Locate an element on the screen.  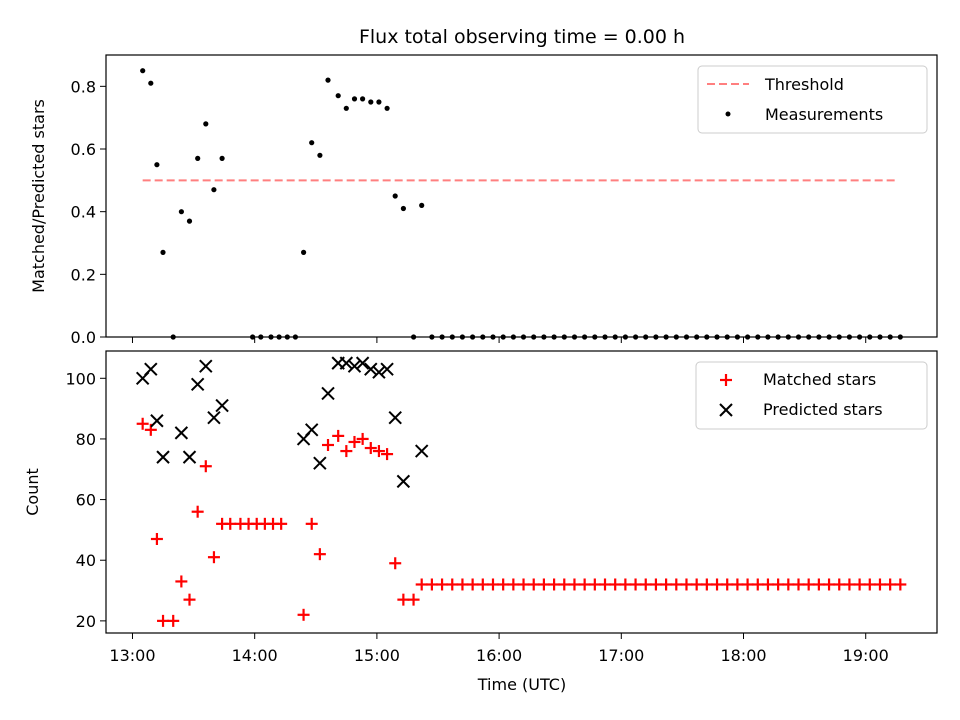
threshold-legend-label: Threshold is located at coordinates (804, 84).